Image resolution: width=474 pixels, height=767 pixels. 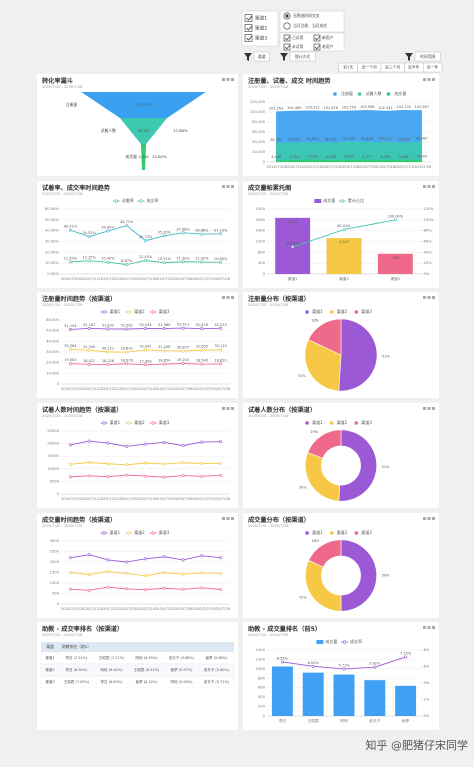 I want to click on y-tick-label: 0, so click(x=58, y=494).